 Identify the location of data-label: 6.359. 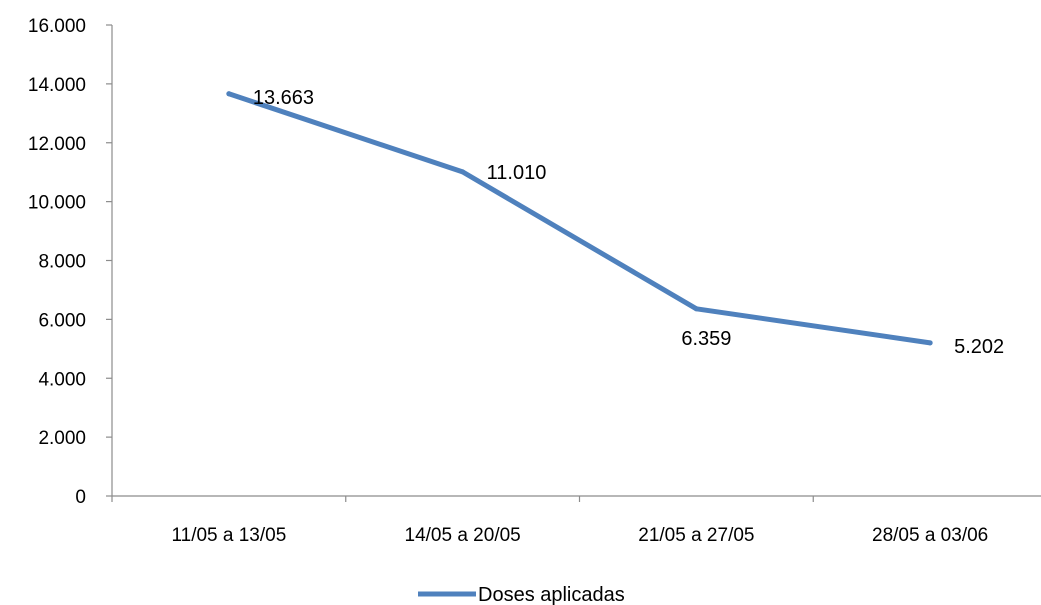
(706, 339).